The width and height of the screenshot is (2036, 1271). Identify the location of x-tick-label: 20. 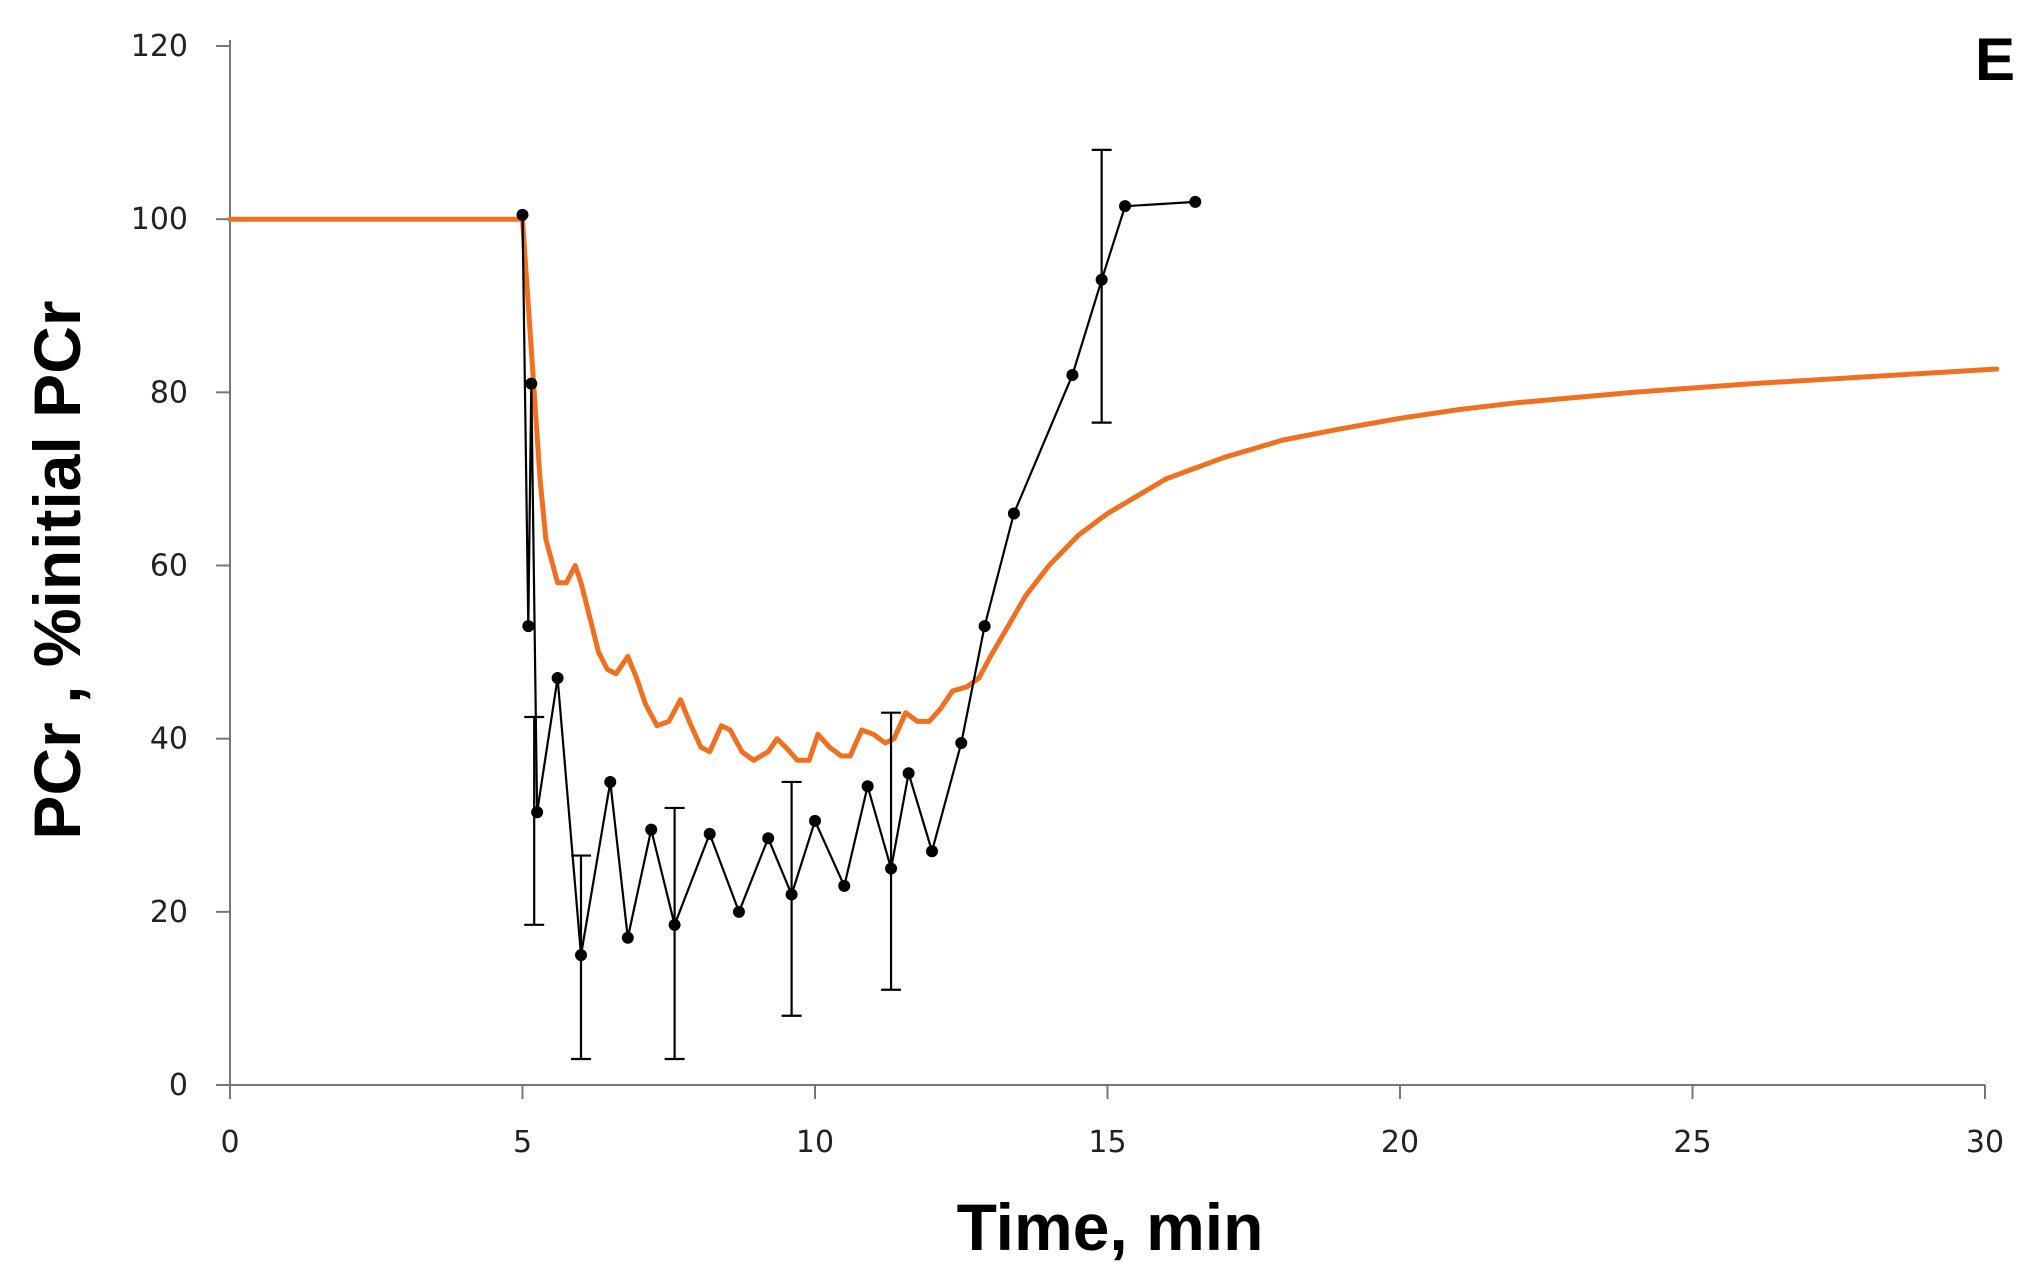
(1400, 1142).